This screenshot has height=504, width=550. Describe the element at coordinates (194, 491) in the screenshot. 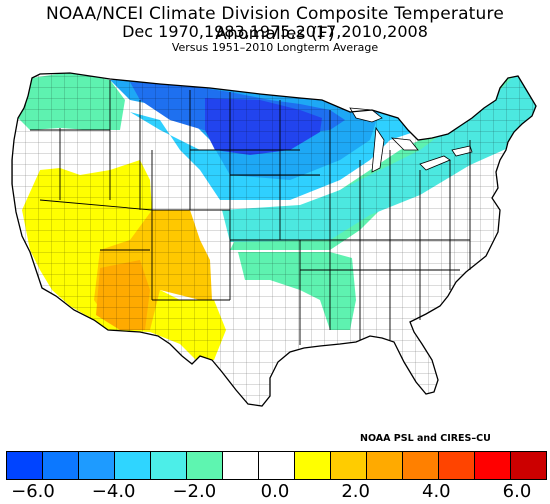

I see `scale-tick-label: −2.0` at that location.